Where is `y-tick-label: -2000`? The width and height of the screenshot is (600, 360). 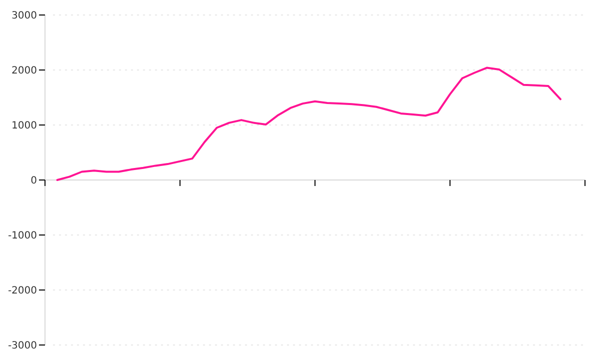 y-tick-label: -2000 is located at coordinates (22, 291).